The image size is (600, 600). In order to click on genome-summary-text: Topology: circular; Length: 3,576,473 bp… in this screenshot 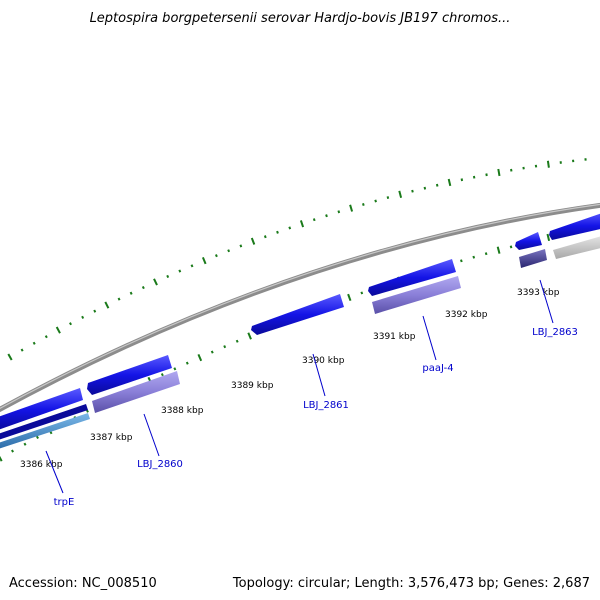, I will do `click(411, 583)`.